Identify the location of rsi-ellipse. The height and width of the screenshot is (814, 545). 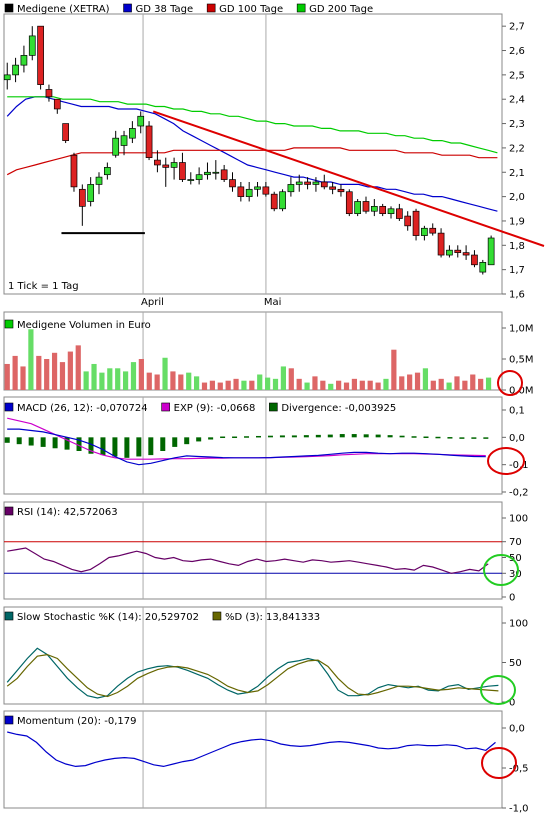
(501, 570).